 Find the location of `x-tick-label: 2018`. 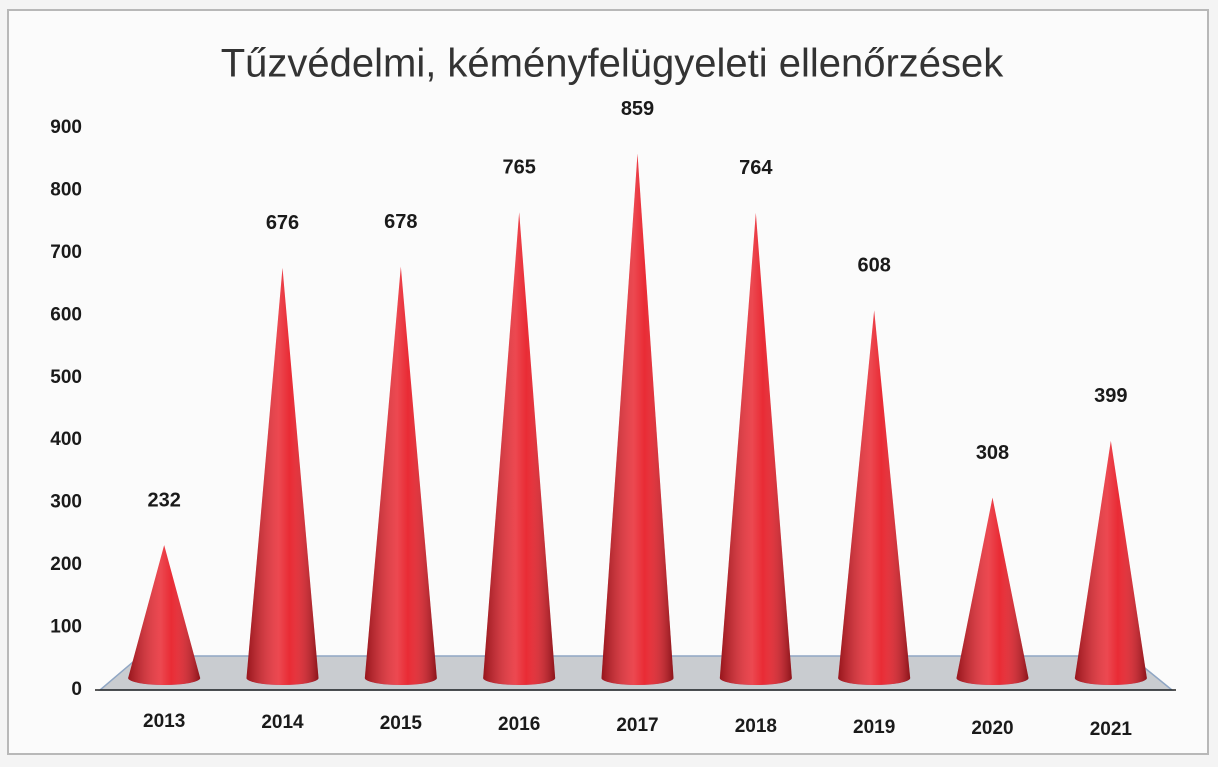

x-tick-label: 2018 is located at coordinates (756, 726).